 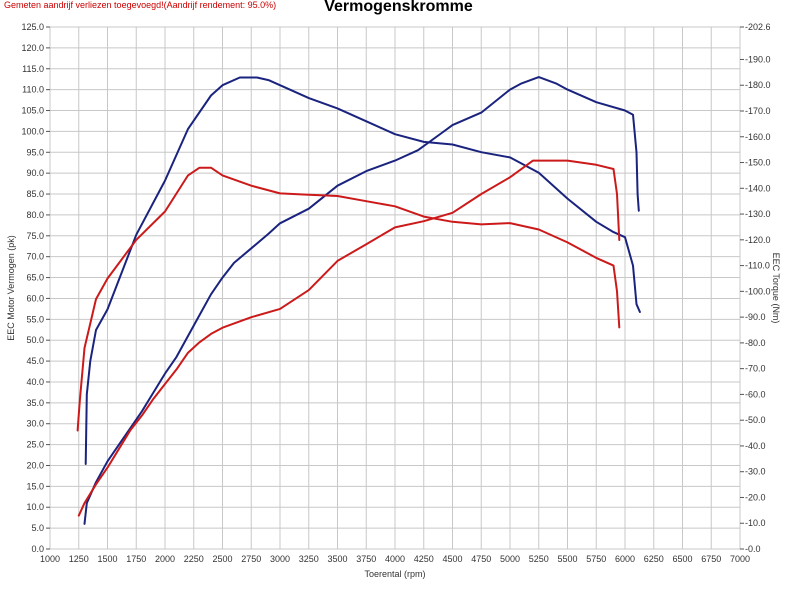 I want to click on y-tick-label: 0.0, so click(x=37, y=549).